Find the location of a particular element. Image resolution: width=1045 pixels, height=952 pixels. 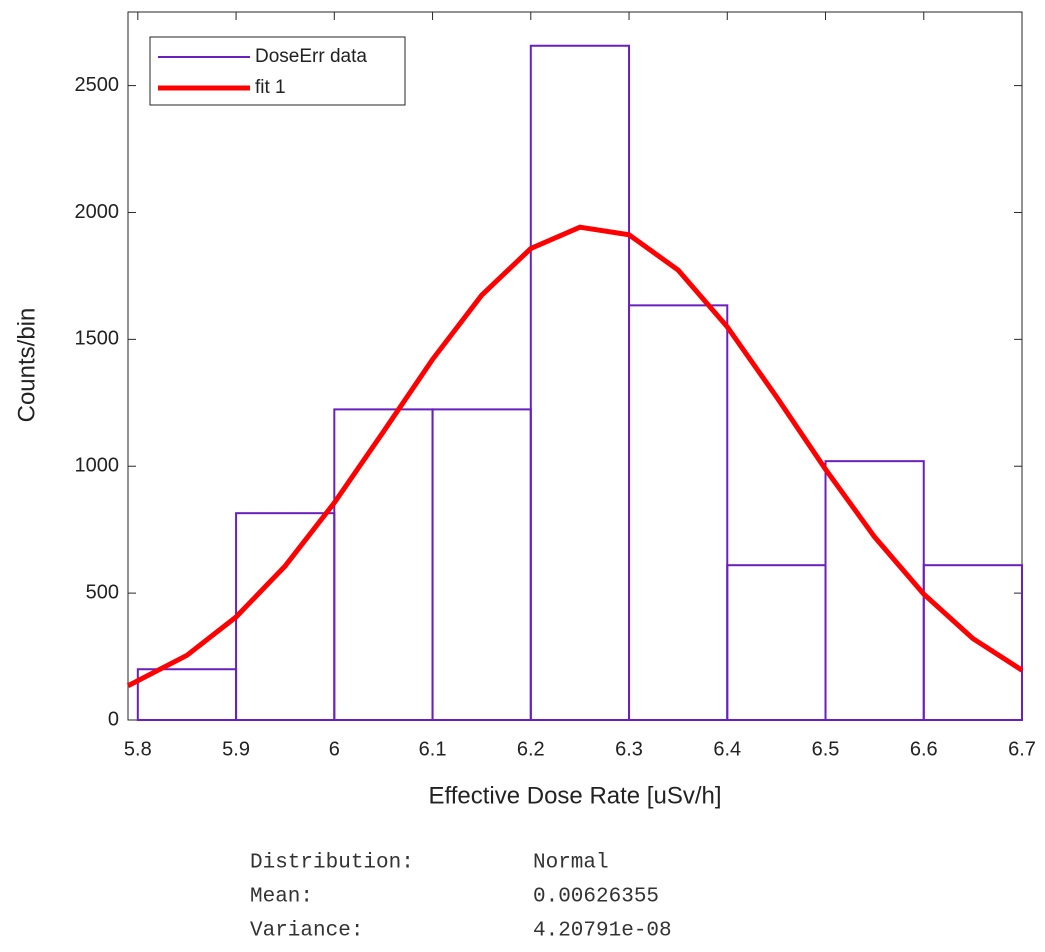

x-tick-label: 6.5 is located at coordinates (826, 749).